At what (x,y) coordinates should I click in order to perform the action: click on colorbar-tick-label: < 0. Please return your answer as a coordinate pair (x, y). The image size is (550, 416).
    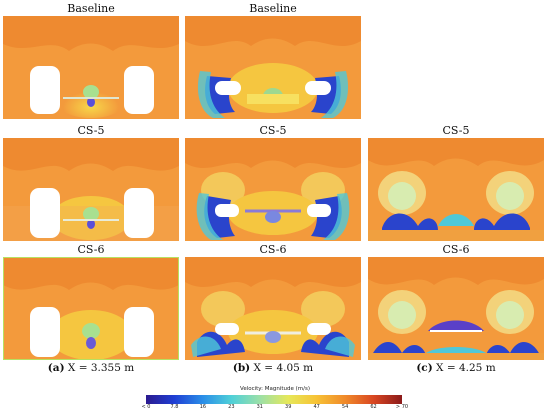
    Looking at the image, I should click on (146, 407).